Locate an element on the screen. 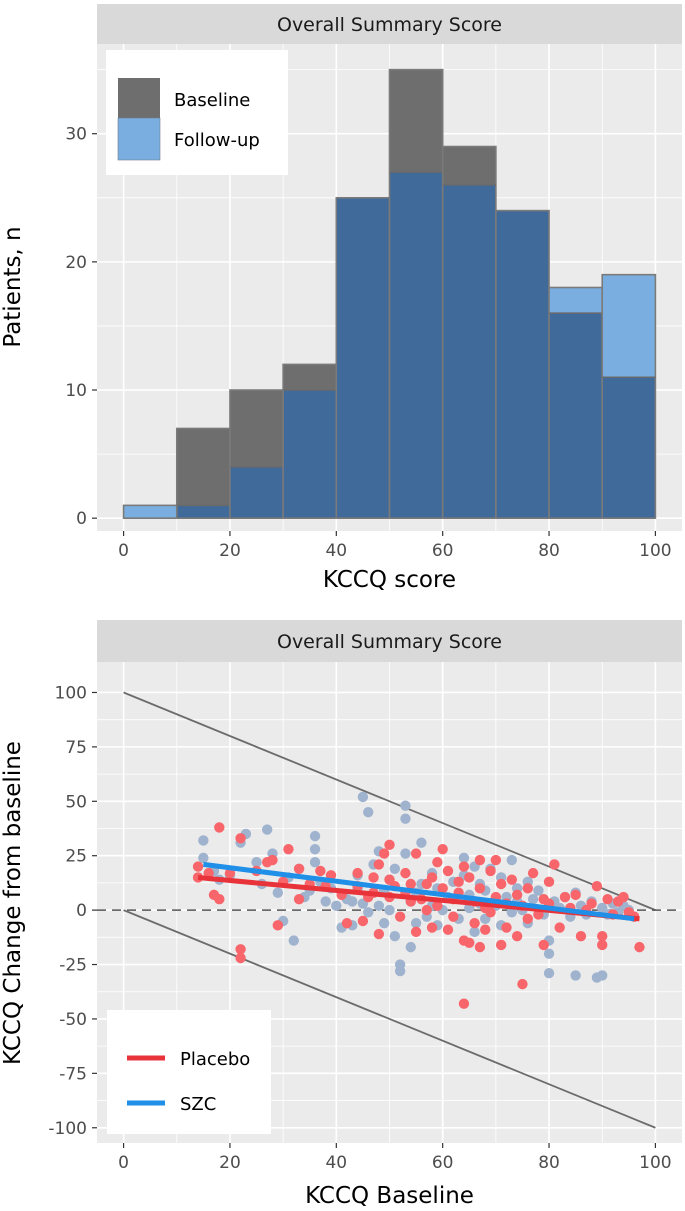  legend-label-placebo: Placebo is located at coordinates (215, 1059).